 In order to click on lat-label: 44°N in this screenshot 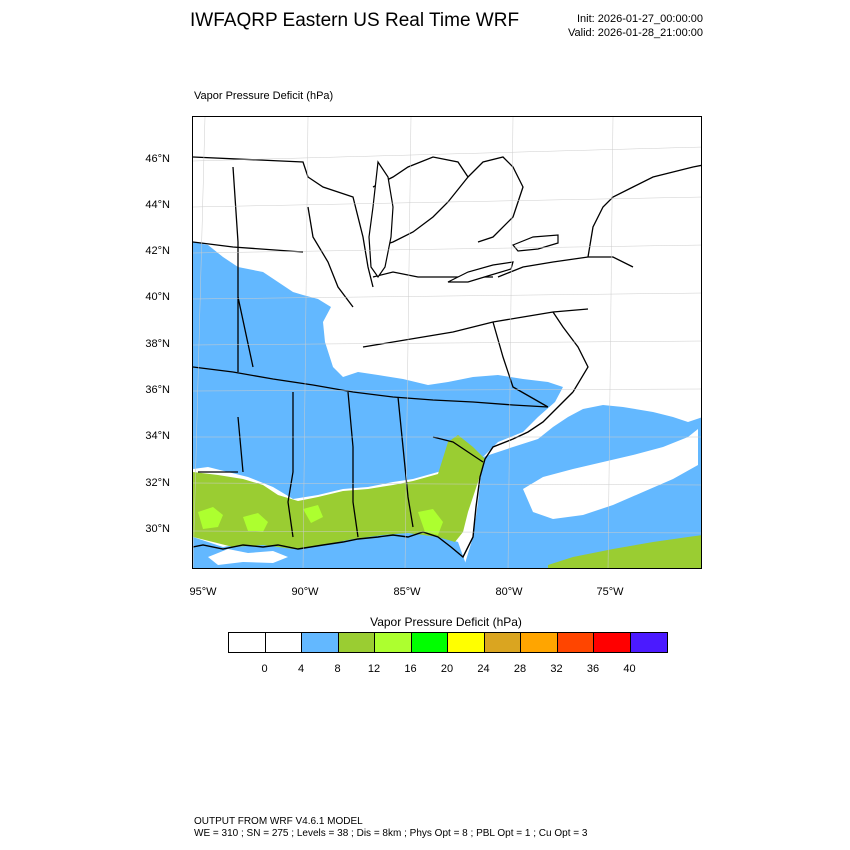, I will do `click(157, 205)`.